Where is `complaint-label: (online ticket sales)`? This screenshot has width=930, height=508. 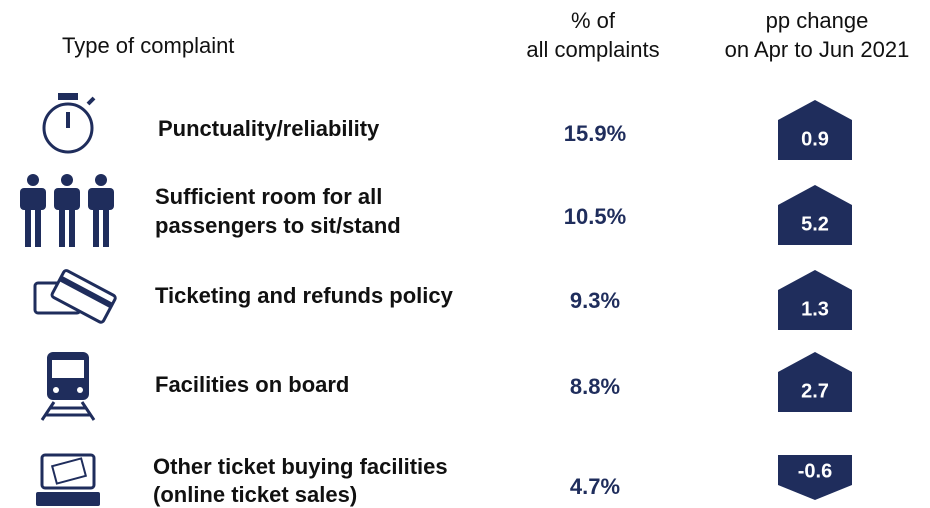
complaint-label: (online ticket sales) is located at coordinates (255, 494).